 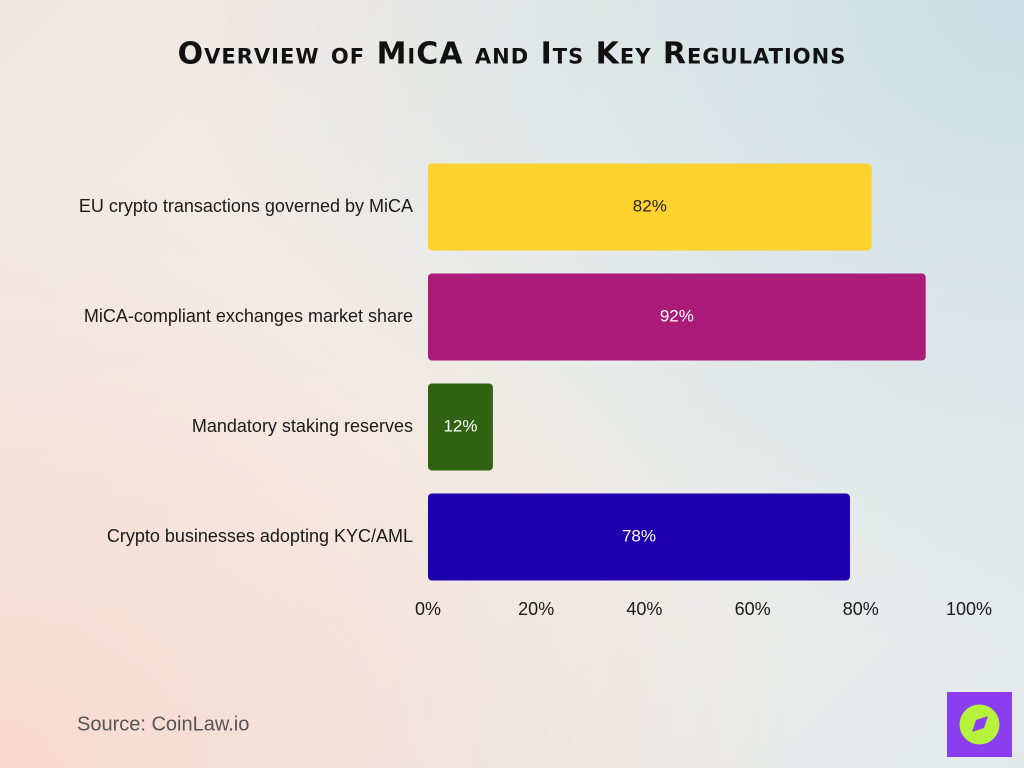 I want to click on x-tick-label: 60%, so click(x=753, y=609).